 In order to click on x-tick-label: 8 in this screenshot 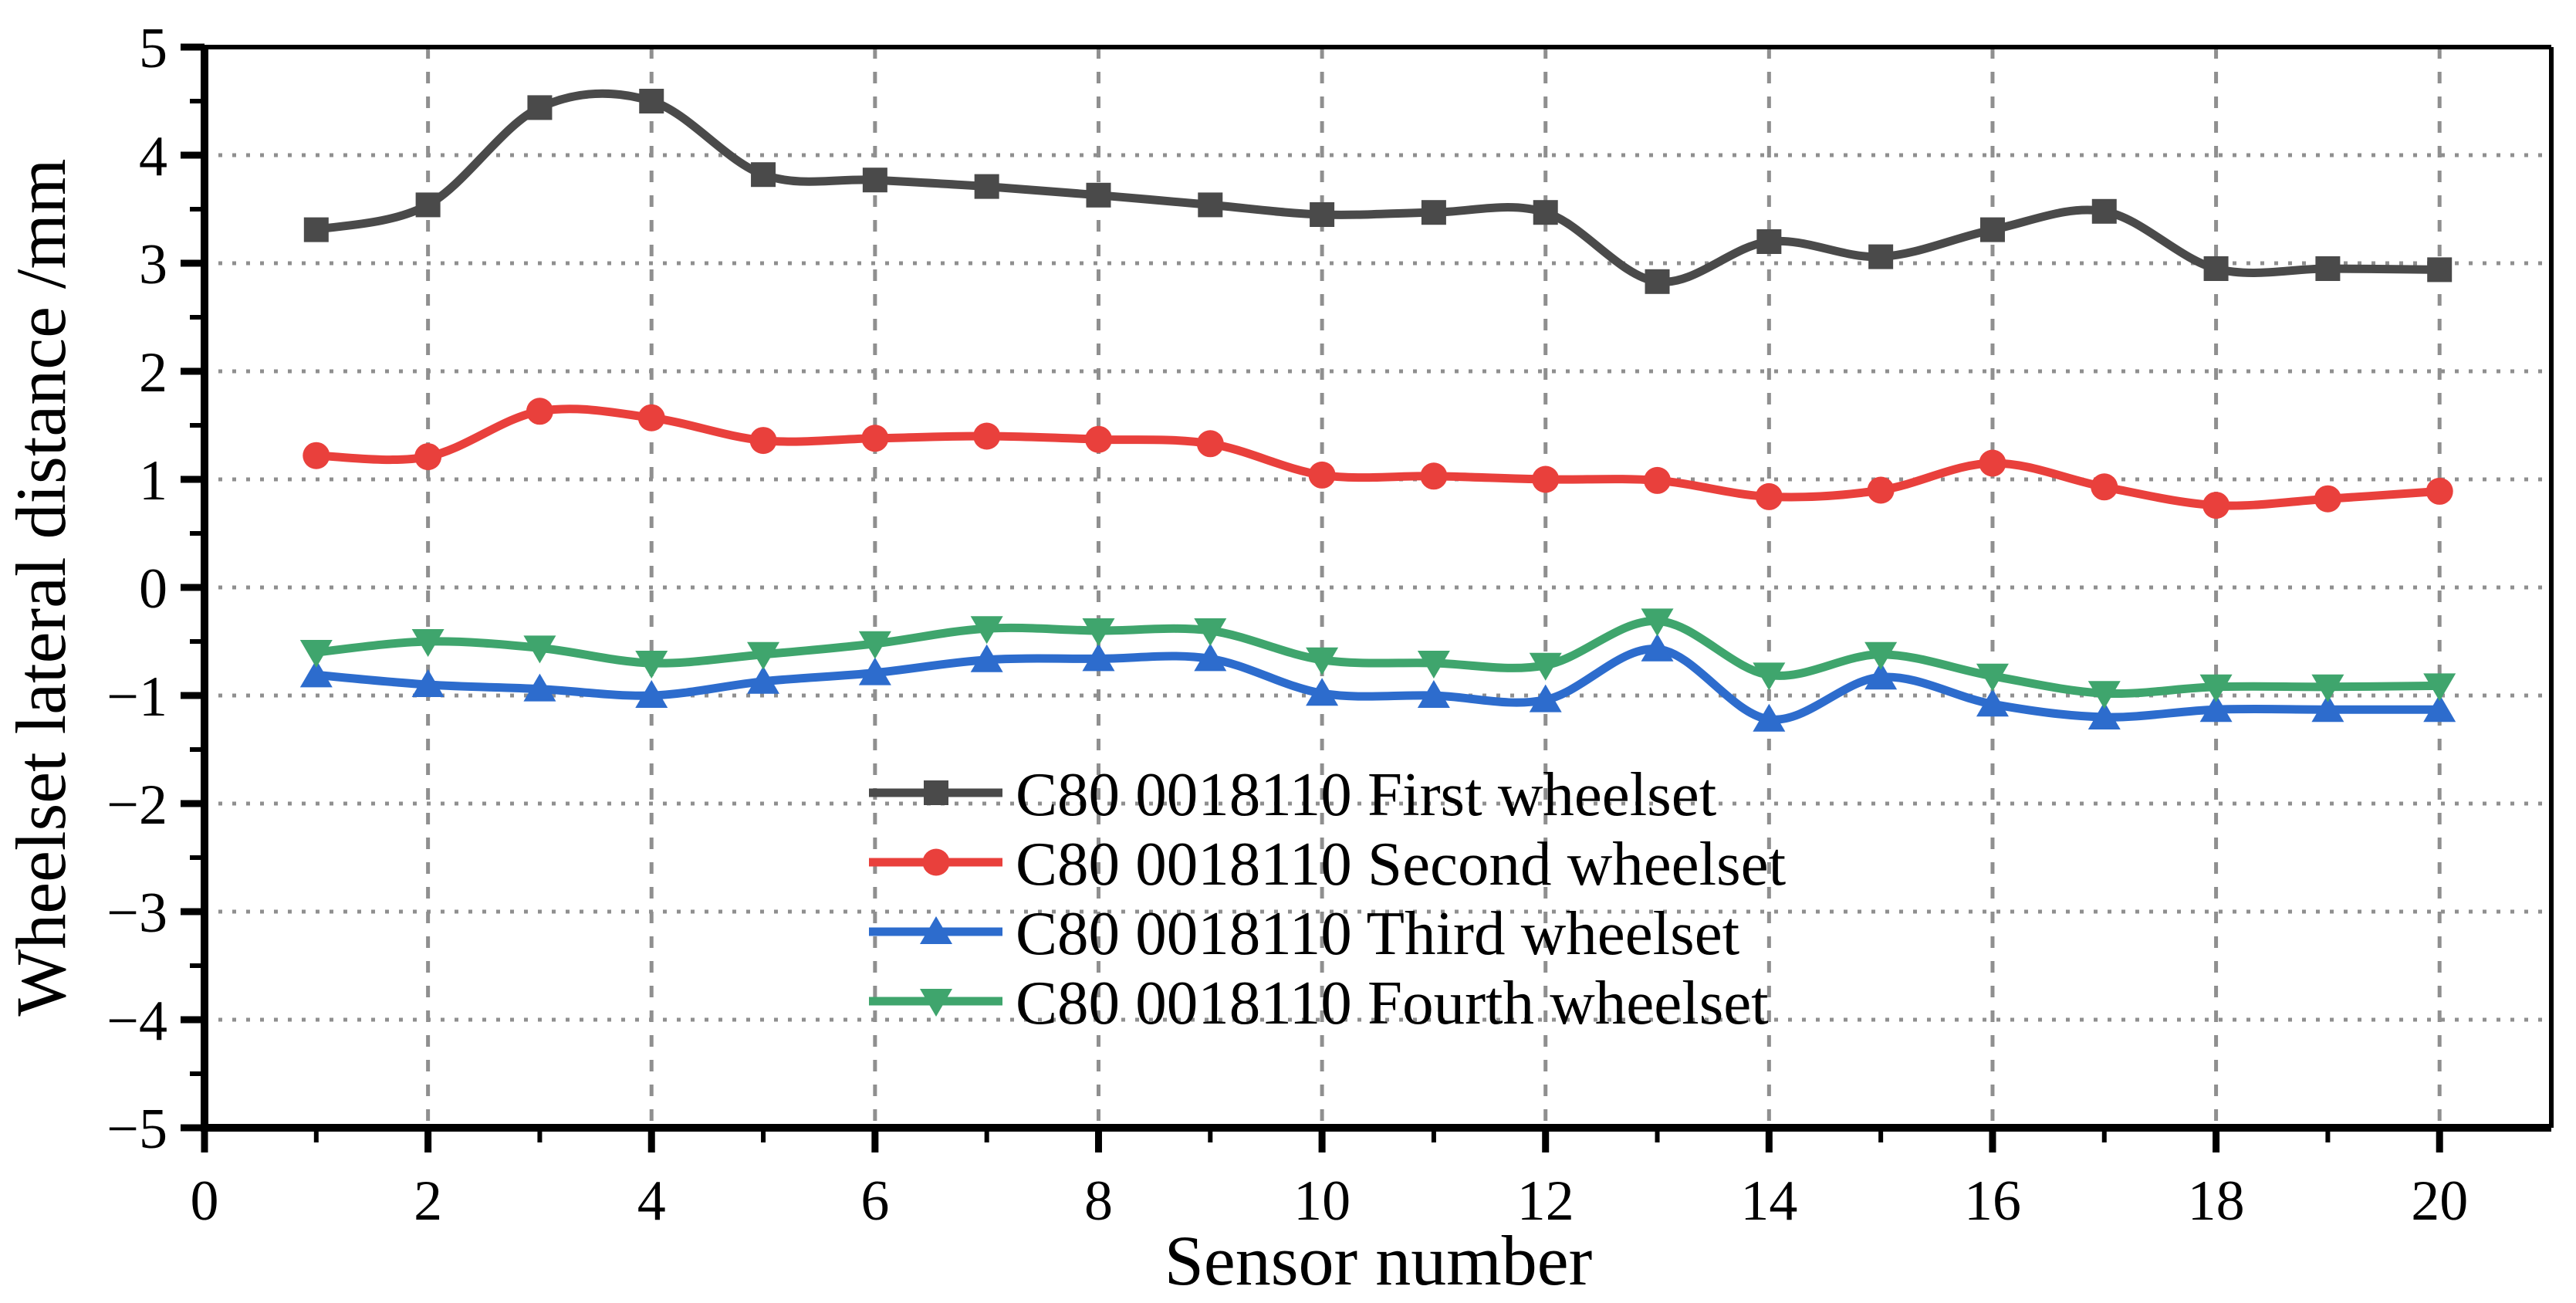, I will do `click(1098, 1201)`.